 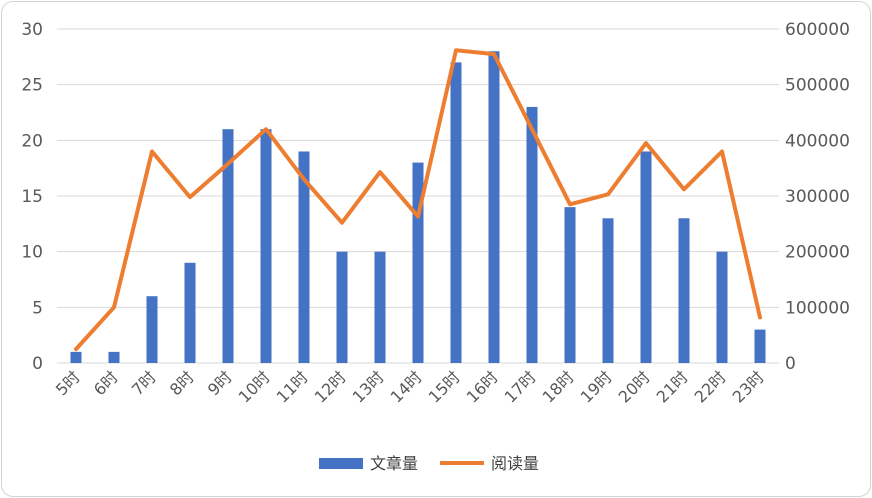 I want to click on left-axis-tick-label: 0, so click(x=37, y=364).